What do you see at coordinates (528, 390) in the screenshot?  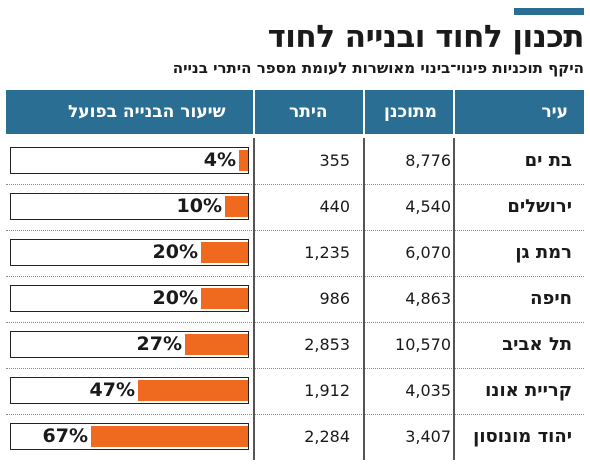 I see `city-name: קריית אונו` at bounding box center [528, 390].